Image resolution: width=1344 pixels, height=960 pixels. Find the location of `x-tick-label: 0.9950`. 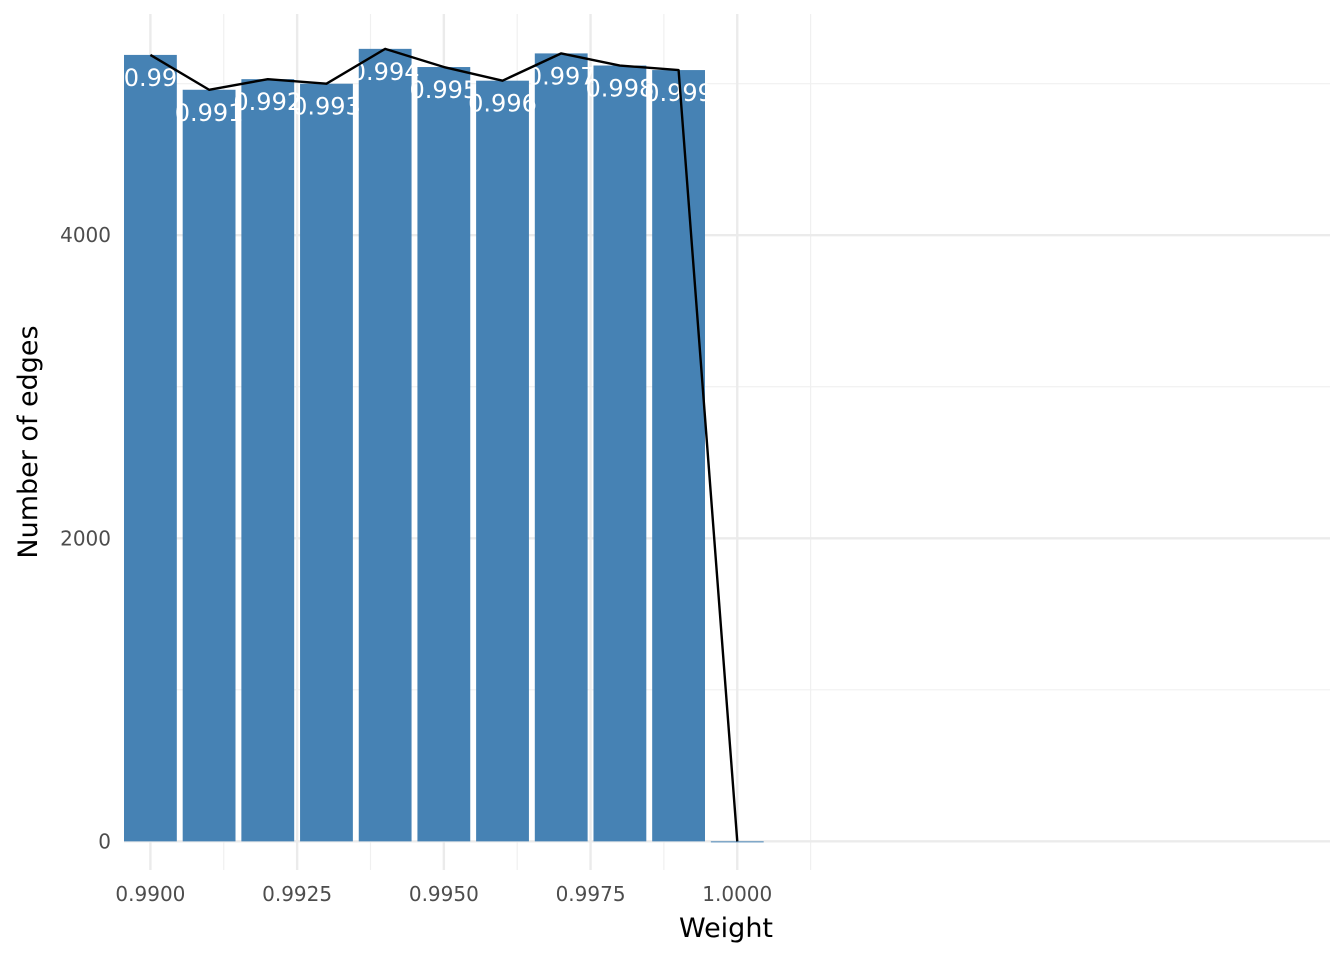

x-tick-label: 0.9950 is located at coordinates (444, 894).